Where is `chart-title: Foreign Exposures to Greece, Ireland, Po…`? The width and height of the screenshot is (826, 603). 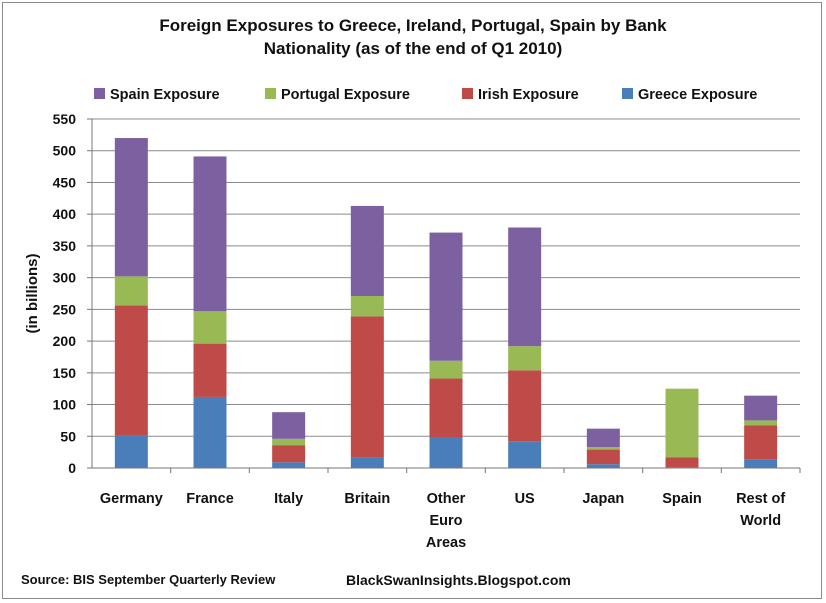
chart-title: Foreign Exposures to Greece, Ireland, Po… is located at coordinates (413, 37).